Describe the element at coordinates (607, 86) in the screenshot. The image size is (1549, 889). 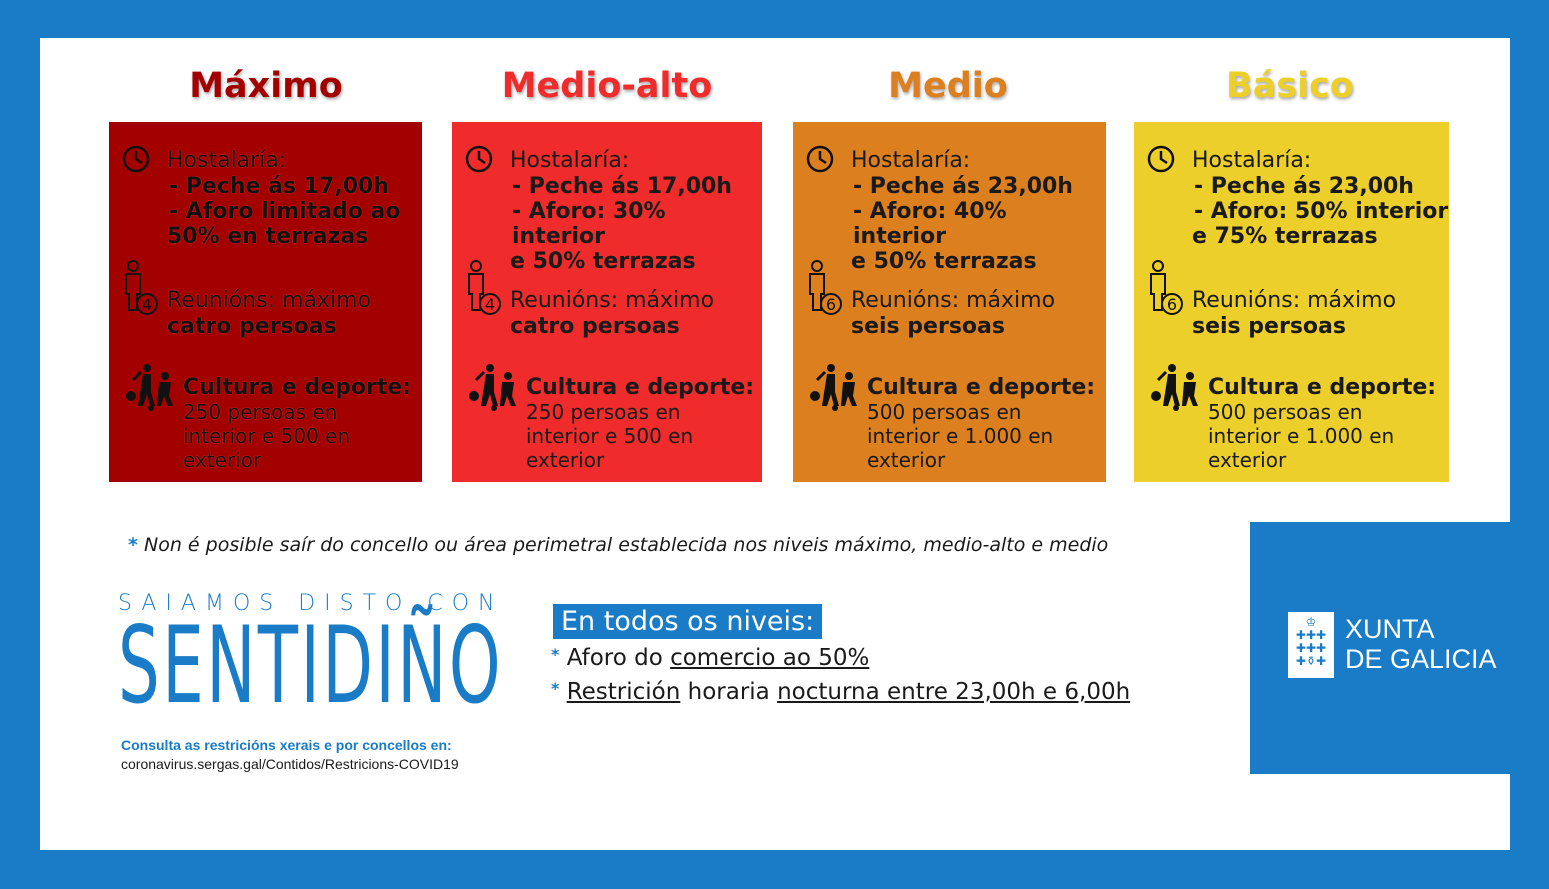
I see `level-title: Medio-alto` at that location.